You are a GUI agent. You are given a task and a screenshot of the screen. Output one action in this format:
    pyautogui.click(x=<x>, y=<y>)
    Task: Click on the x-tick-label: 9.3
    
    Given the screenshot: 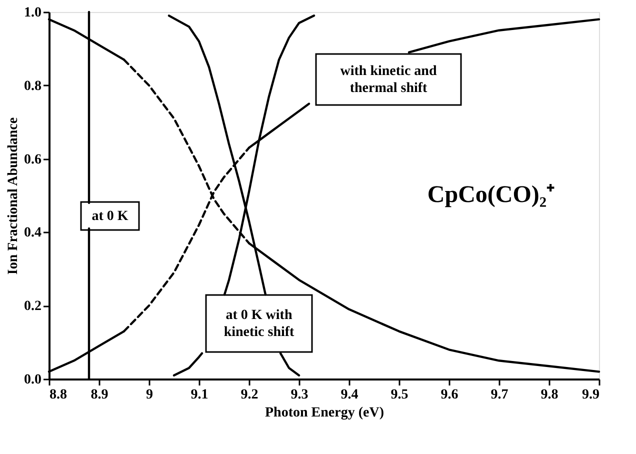 What is the action you would take?
    pyautogui.click(x=299, y=395)
    